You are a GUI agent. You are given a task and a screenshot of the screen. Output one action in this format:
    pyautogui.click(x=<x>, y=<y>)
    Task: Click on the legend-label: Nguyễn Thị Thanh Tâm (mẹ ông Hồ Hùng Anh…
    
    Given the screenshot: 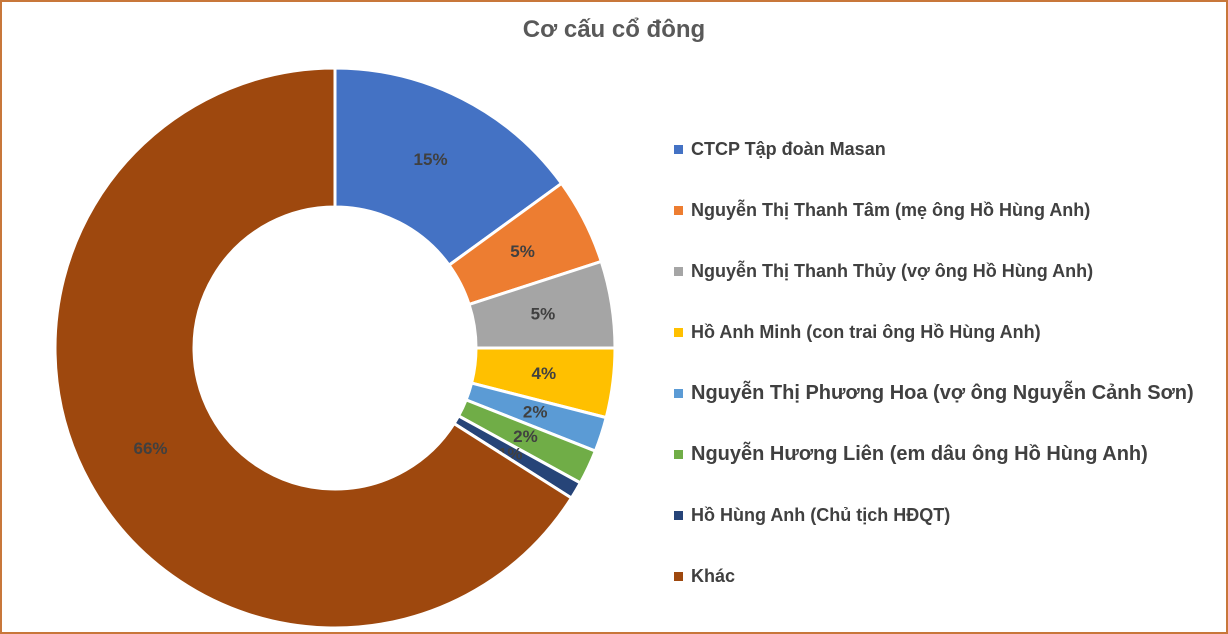 What is the action you would take?
    pyautogui.click(x=891, y=210)
    